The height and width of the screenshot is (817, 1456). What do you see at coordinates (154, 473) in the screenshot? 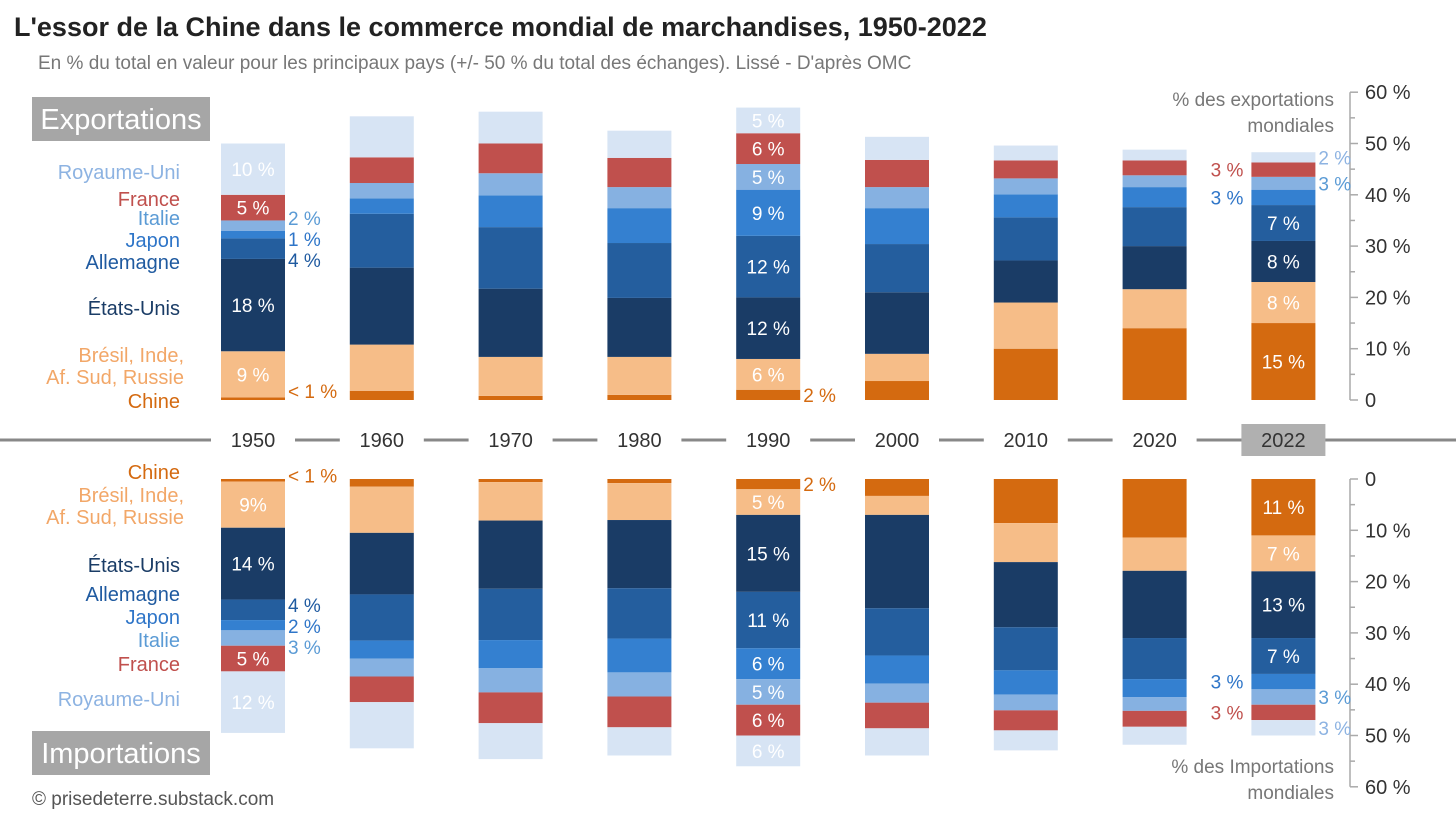
I see `legend-china-imports: Chine` at bounding box center [154, 473].